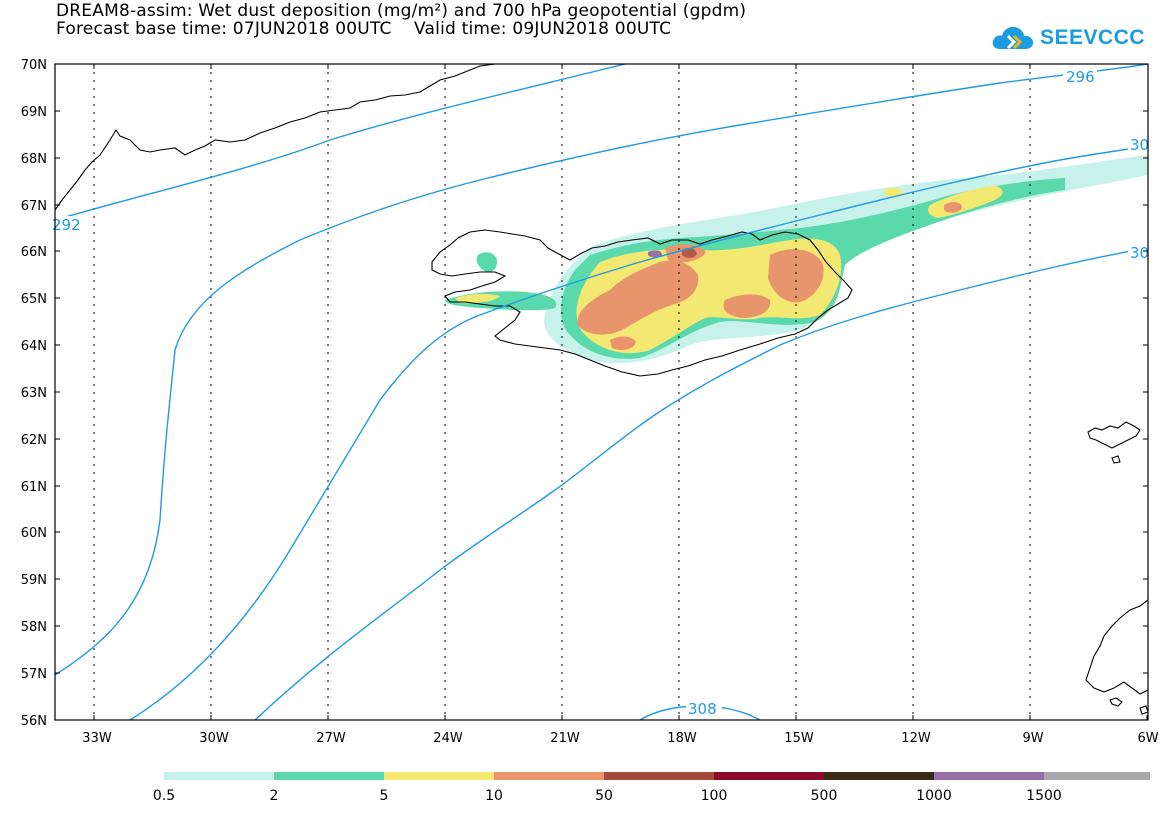 The image size is (1175, 815). I want to click on seevccc-logo: SEEVCCC, so click(1067, 38).